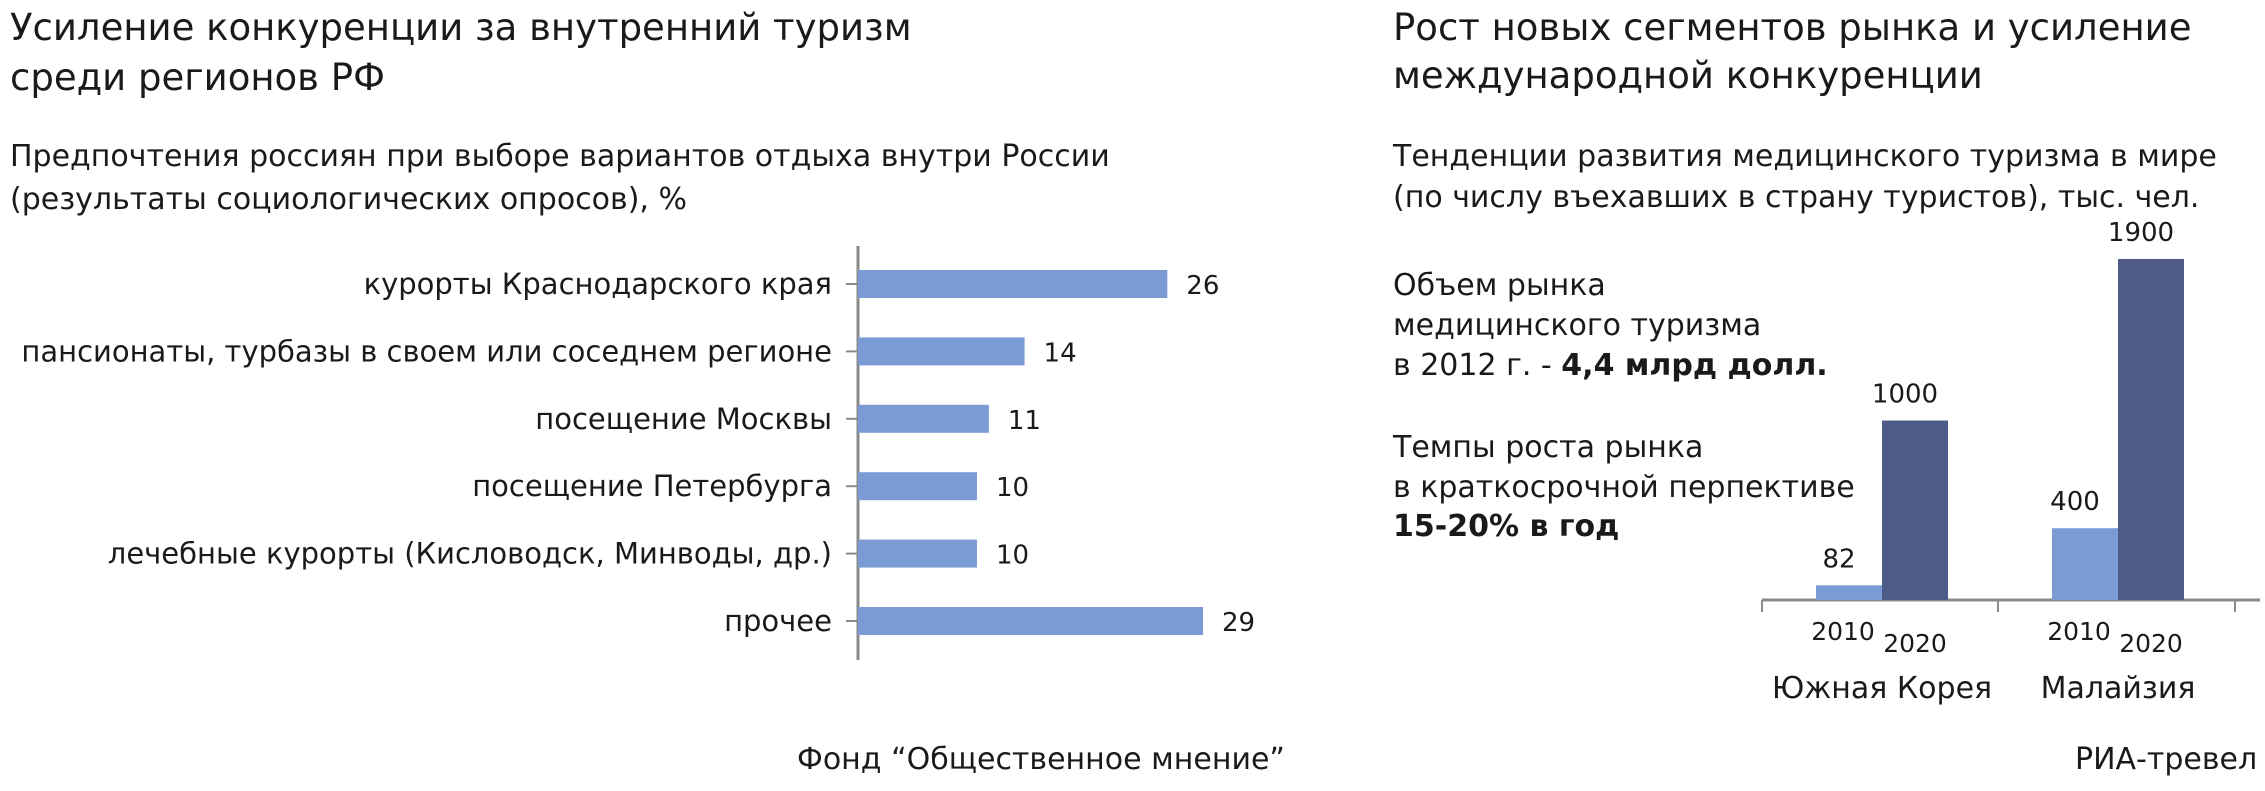  What do you see at coordinates (1548, 447) in the screenshot?
I see `growth-rate-line1: Темпы роста рынка` at bounding box center [1548, 447].